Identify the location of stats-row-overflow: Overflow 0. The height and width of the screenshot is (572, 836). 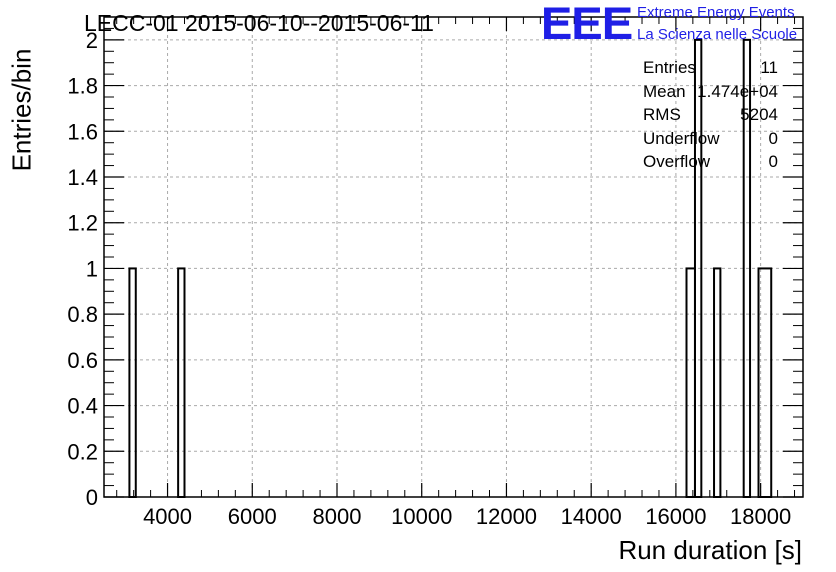
(710, 164).